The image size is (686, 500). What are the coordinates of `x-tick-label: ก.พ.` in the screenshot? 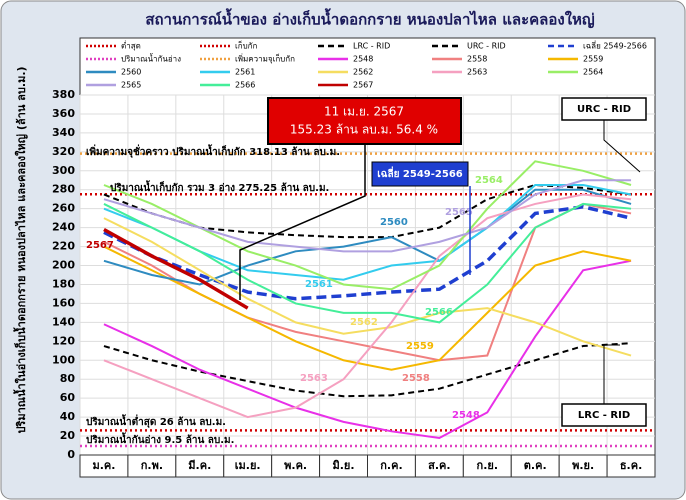 It's located at (152, 465).